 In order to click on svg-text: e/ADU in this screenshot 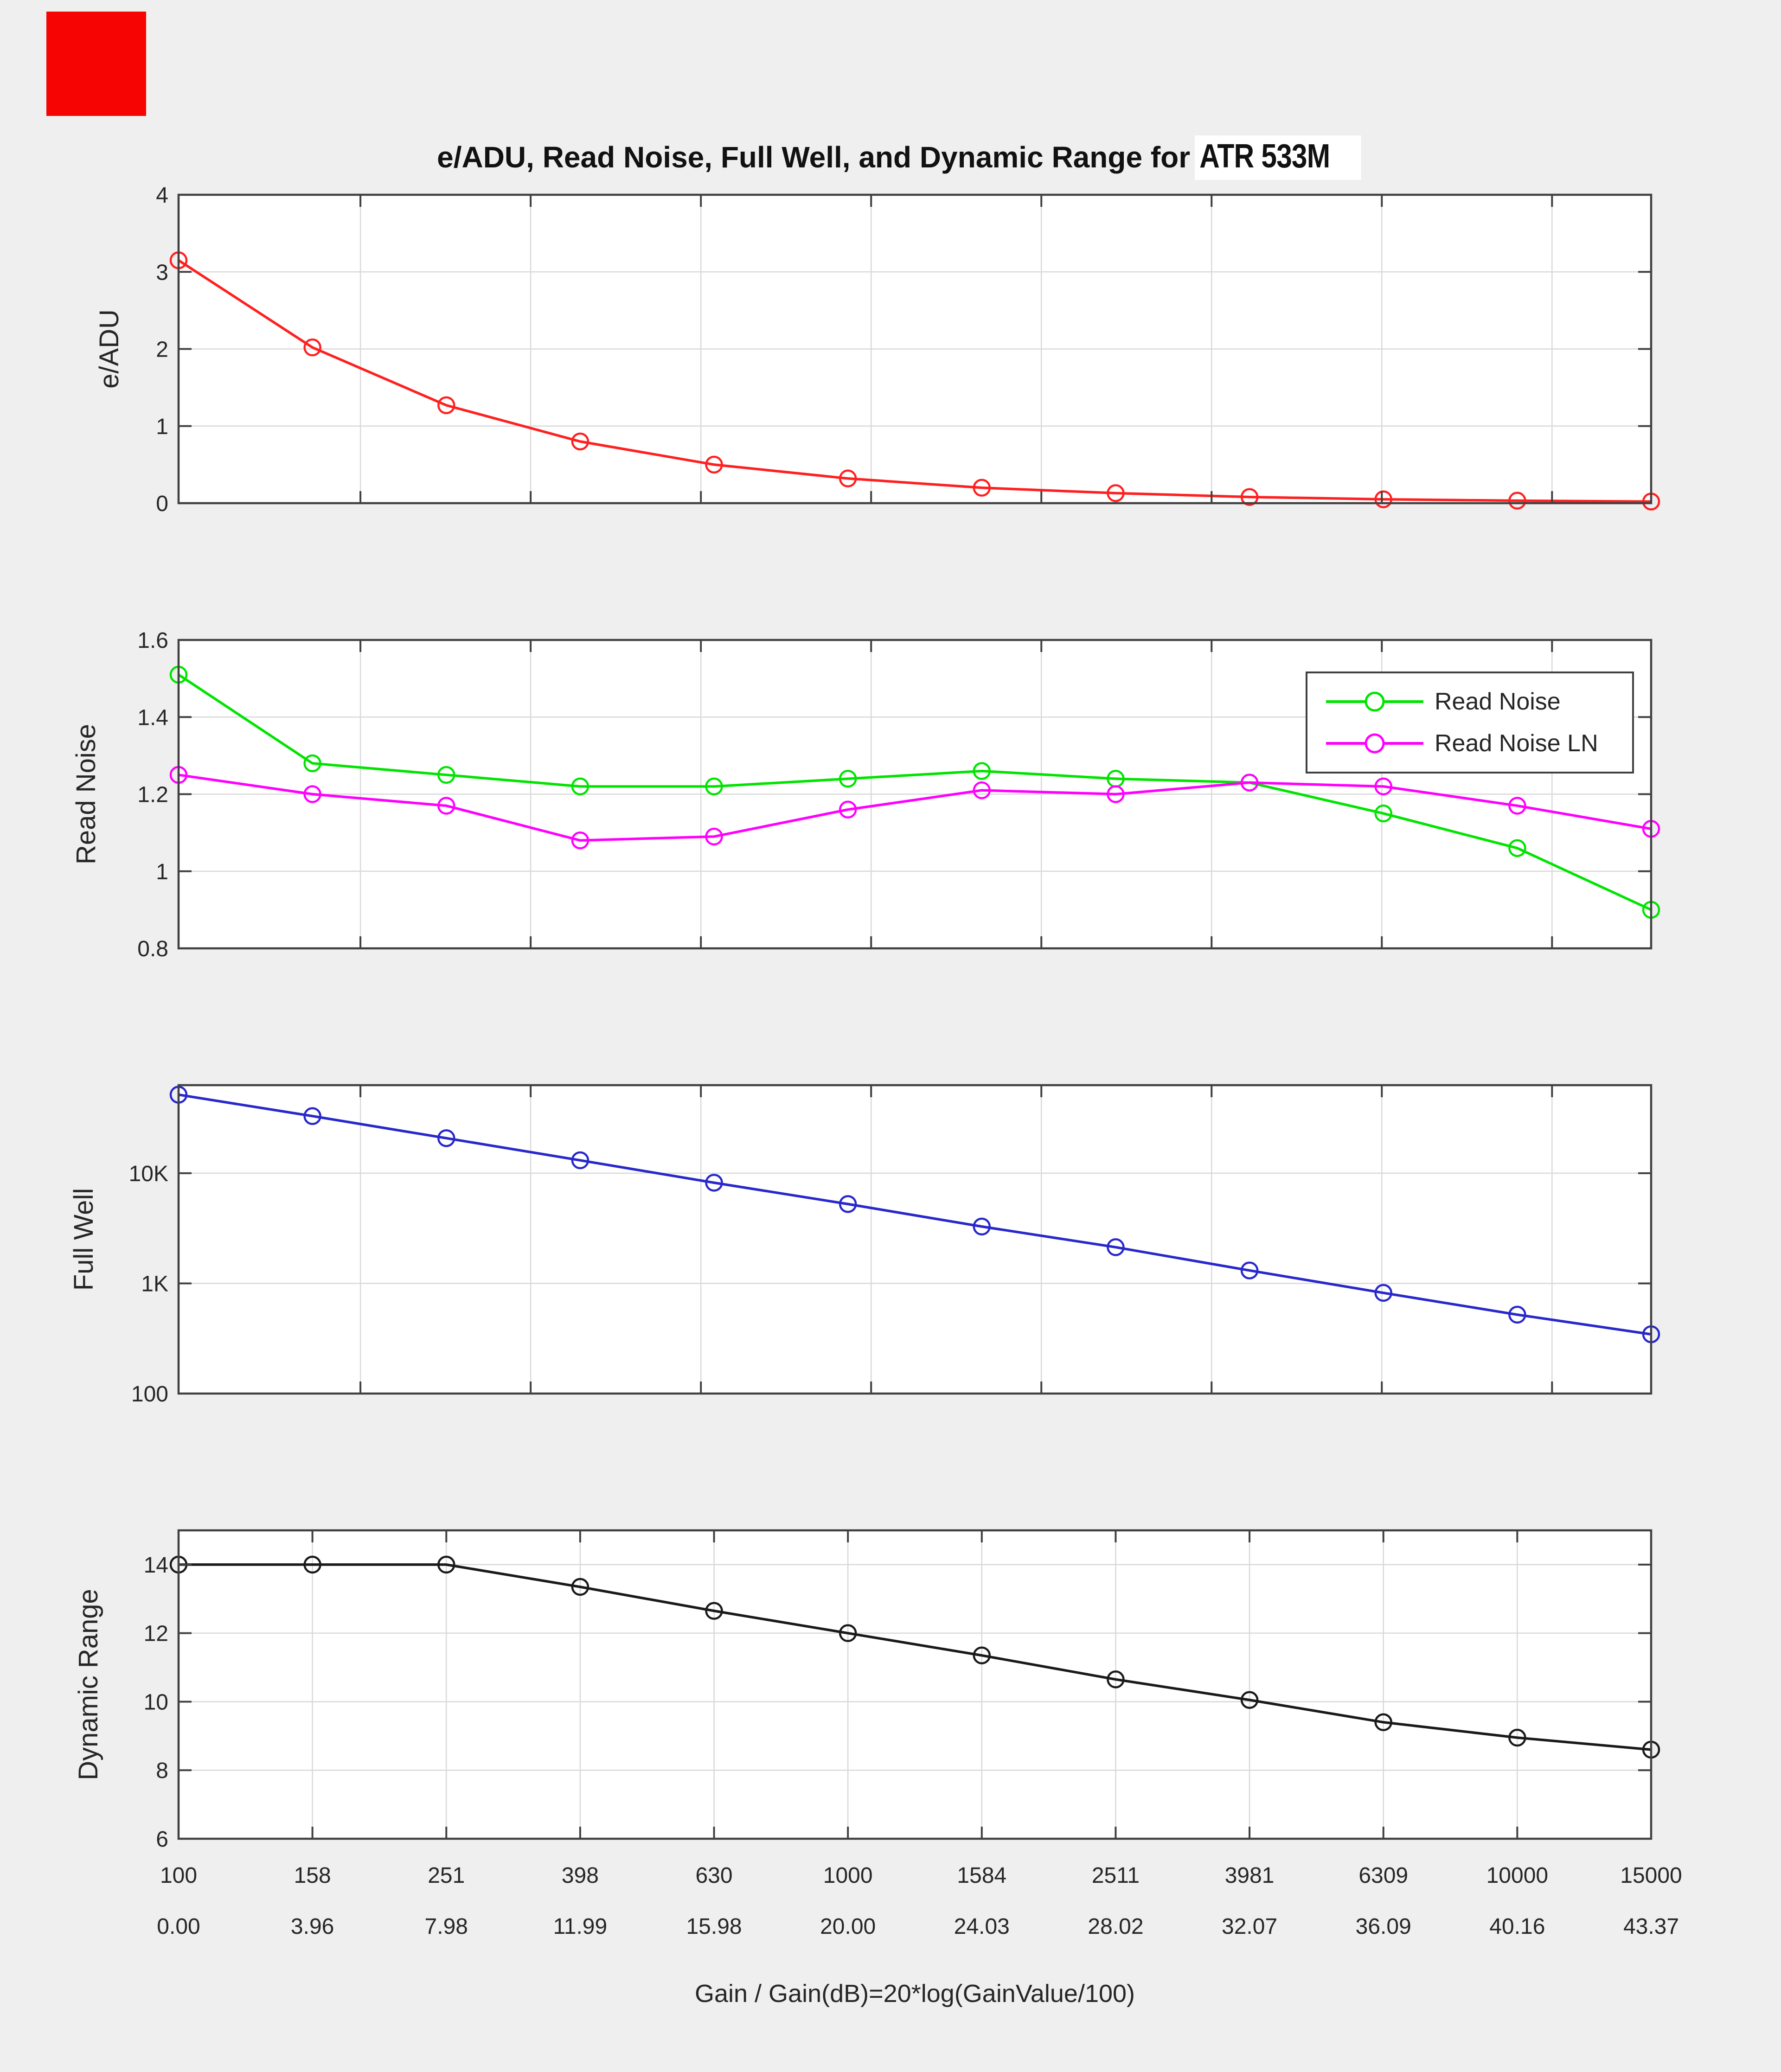, I will do `click(109, 349)`.